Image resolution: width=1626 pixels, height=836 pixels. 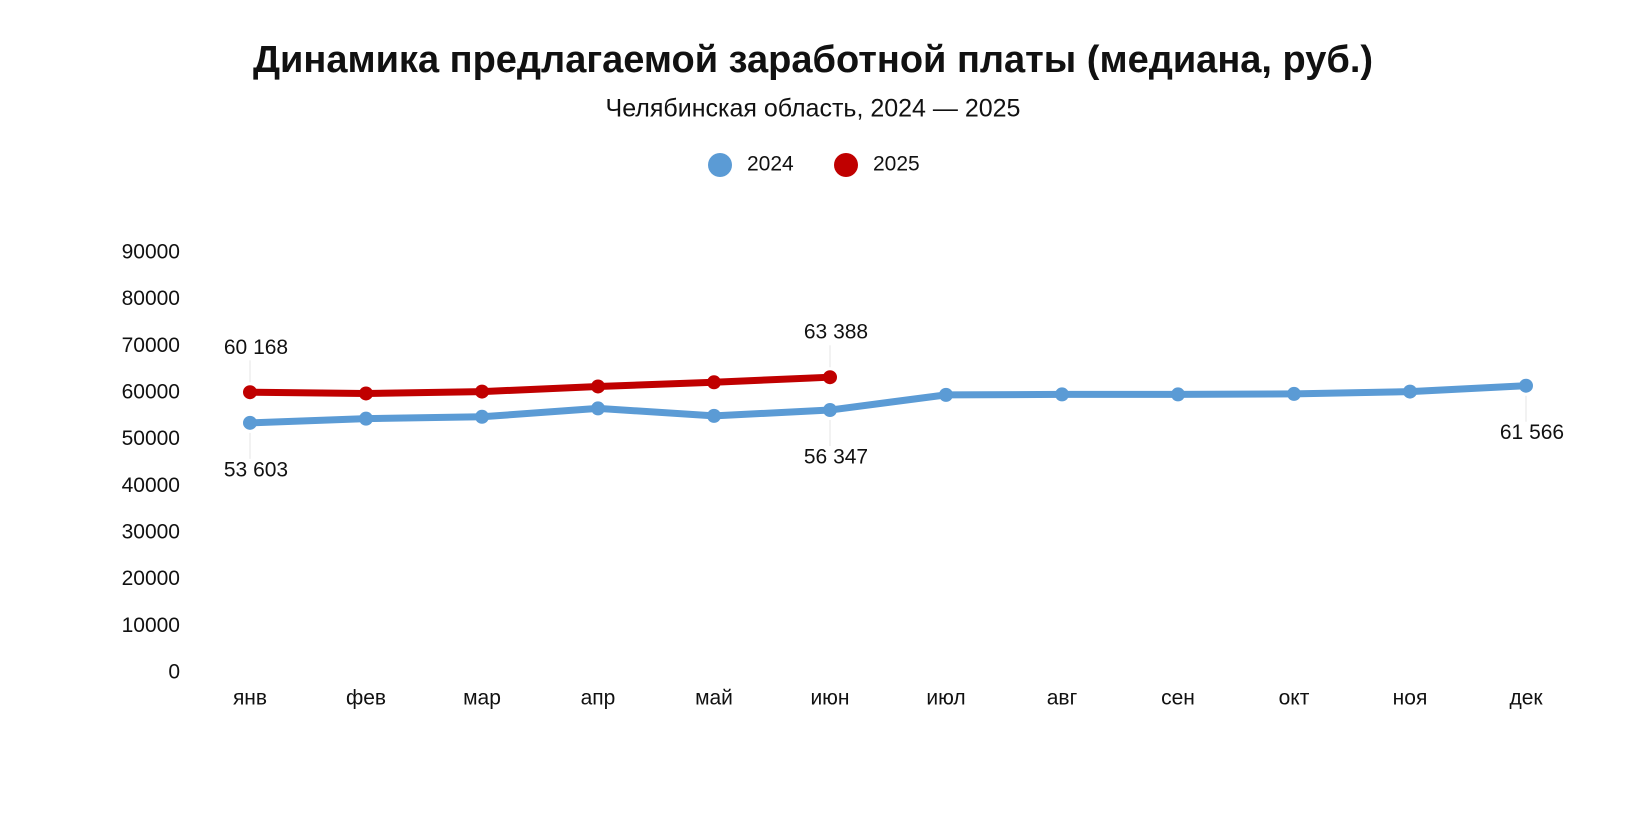 I want to click on x-tick-label: апр, so click(x=598, y=698).